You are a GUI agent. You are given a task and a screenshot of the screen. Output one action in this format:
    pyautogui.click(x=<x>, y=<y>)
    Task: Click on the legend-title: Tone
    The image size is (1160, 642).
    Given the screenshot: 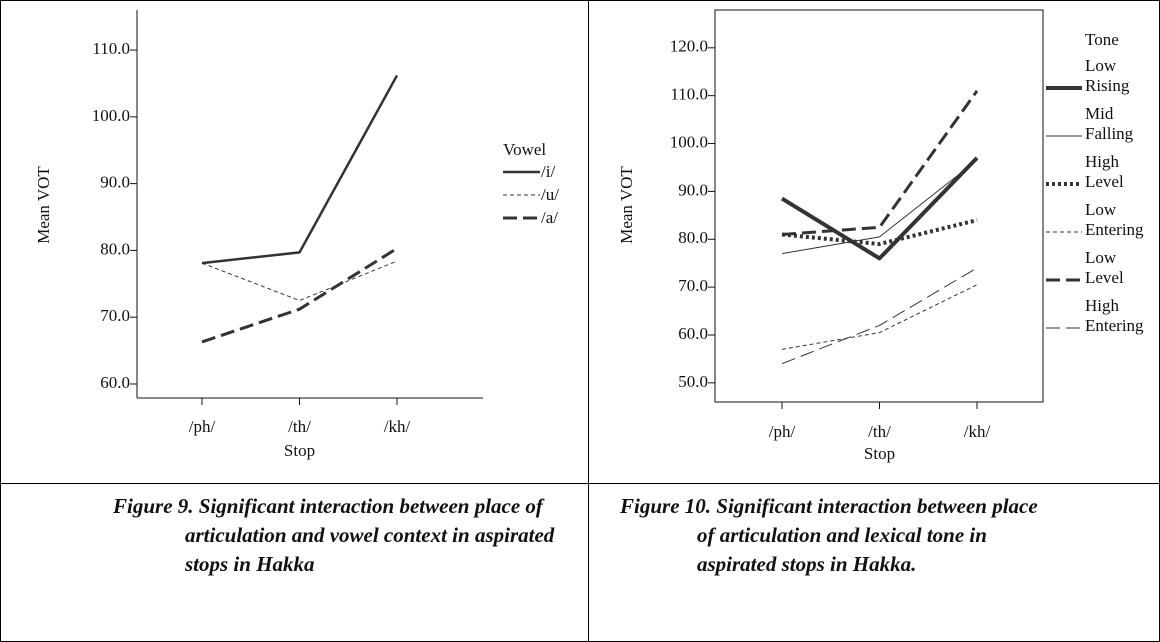 What is the action you would take?
    pyautogui.click(x=1102, y=39)
    